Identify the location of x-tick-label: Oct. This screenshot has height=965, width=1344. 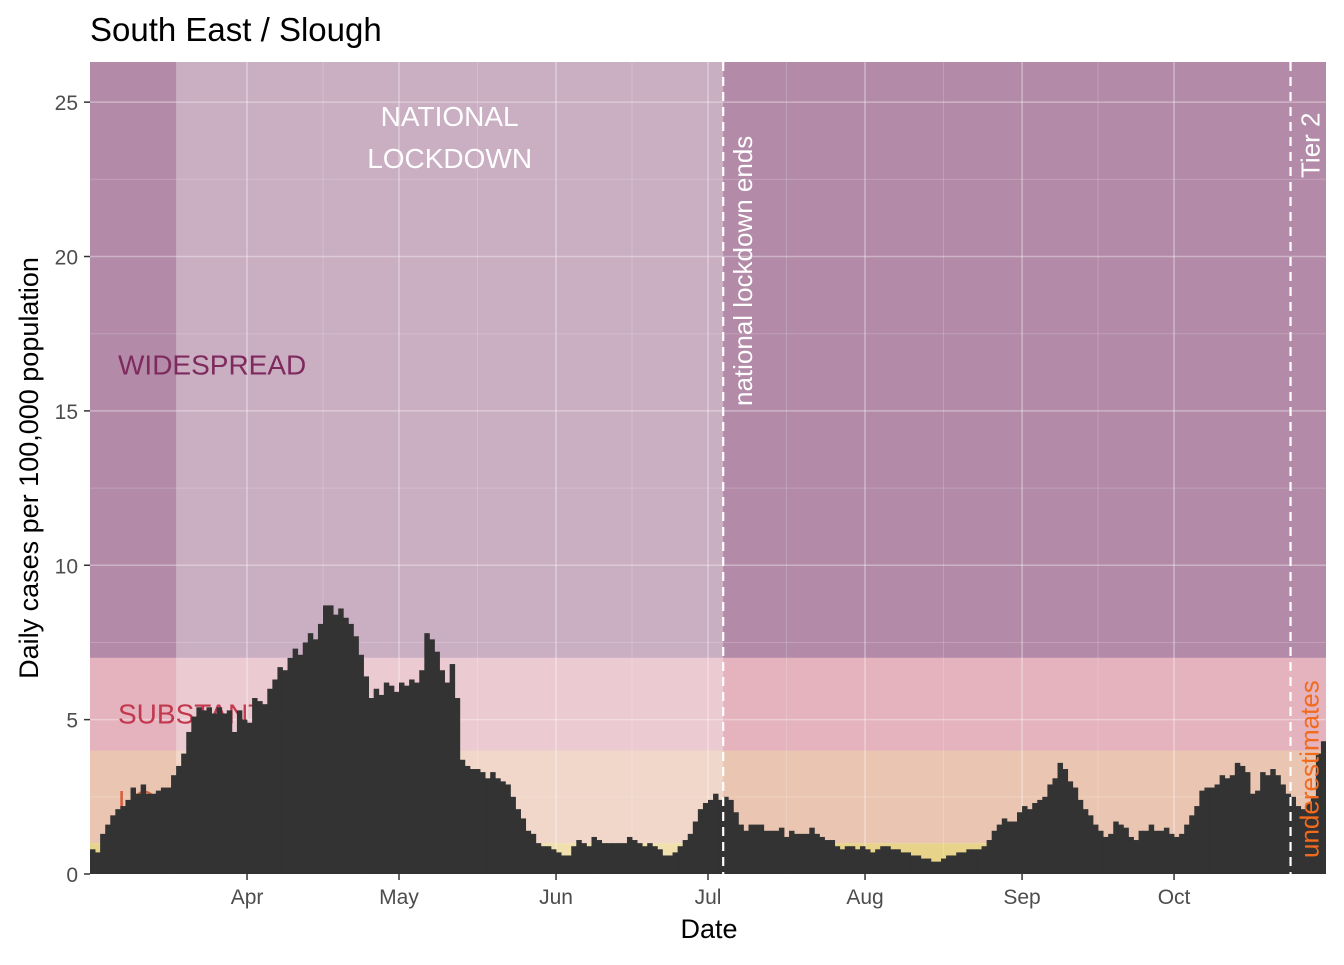
(1174, 897).